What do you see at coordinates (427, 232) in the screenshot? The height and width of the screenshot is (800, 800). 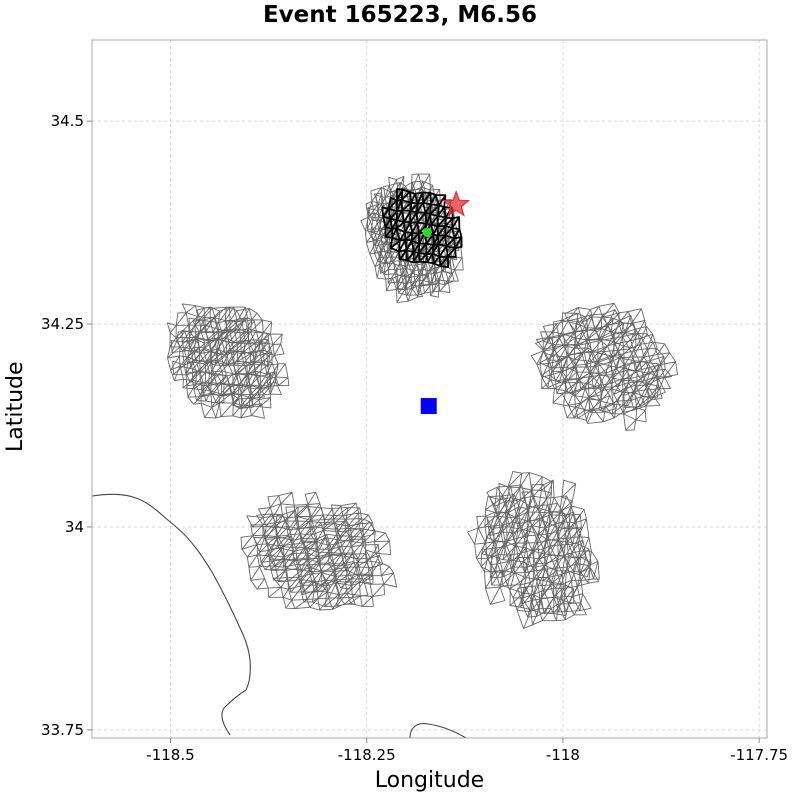 I see `centroid-marker` at bounding box center [427, 232].